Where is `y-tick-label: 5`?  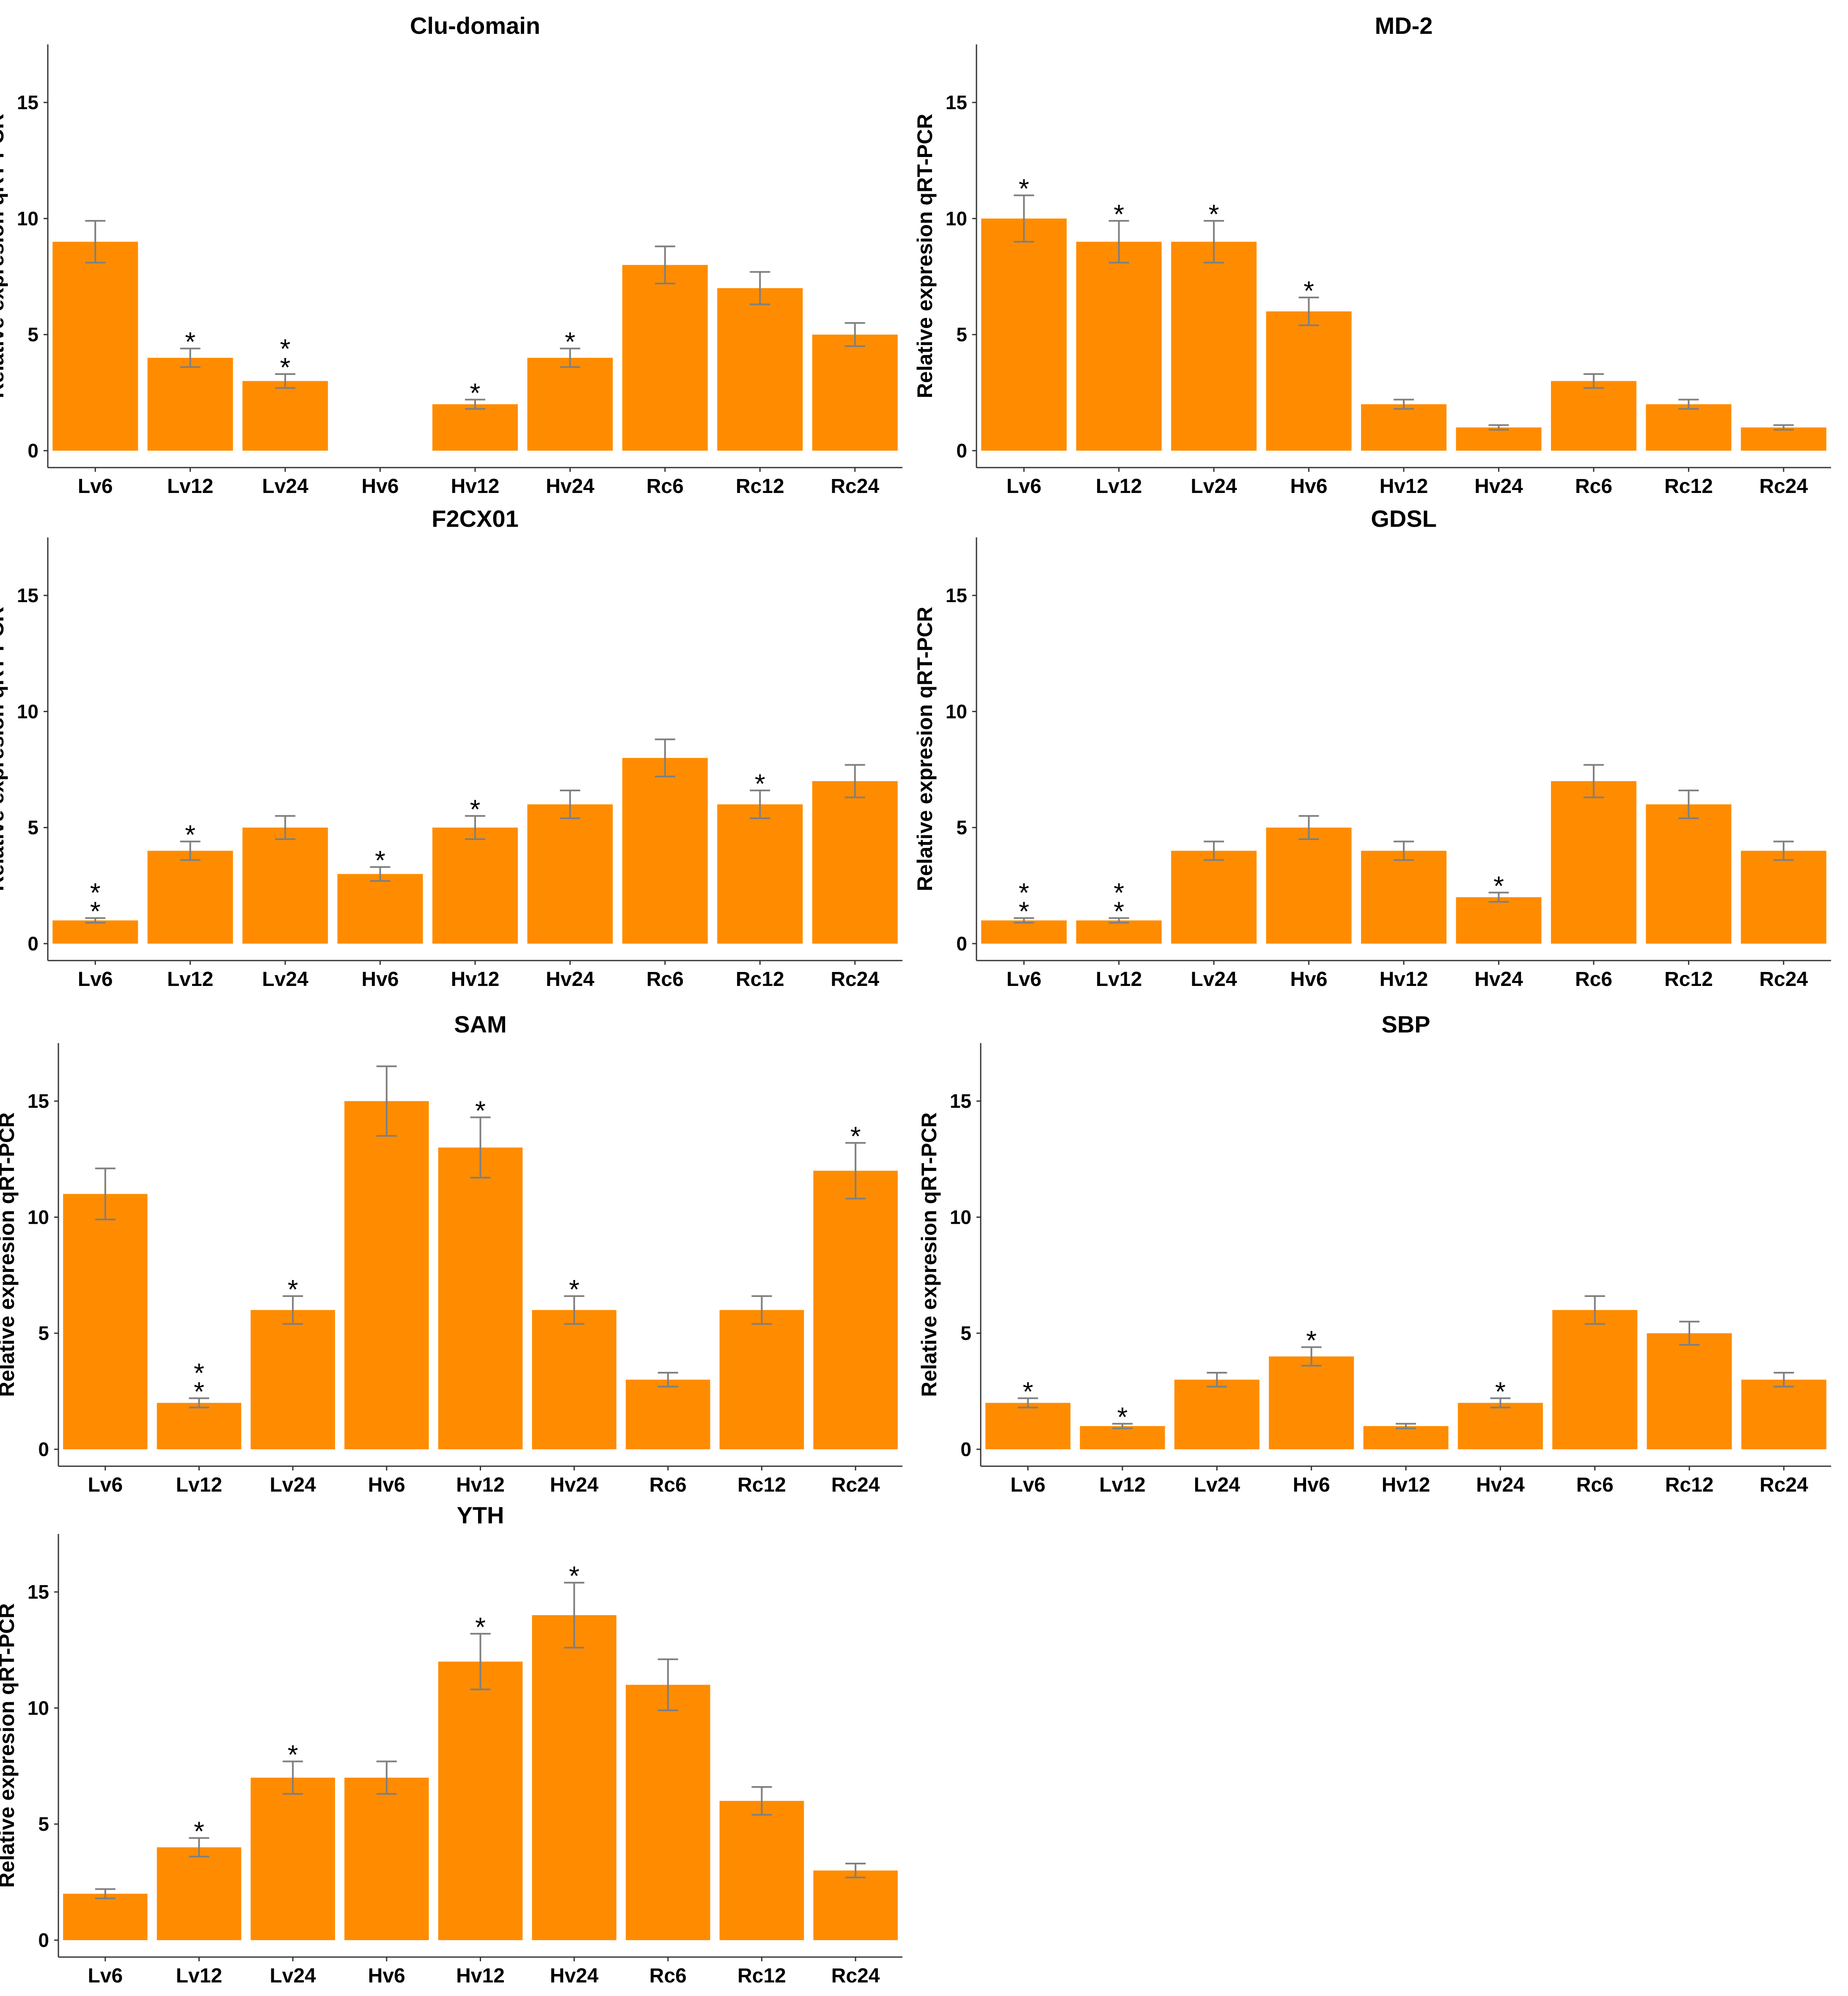
y-tick-label: 5 is located at coordinates (962, 828).